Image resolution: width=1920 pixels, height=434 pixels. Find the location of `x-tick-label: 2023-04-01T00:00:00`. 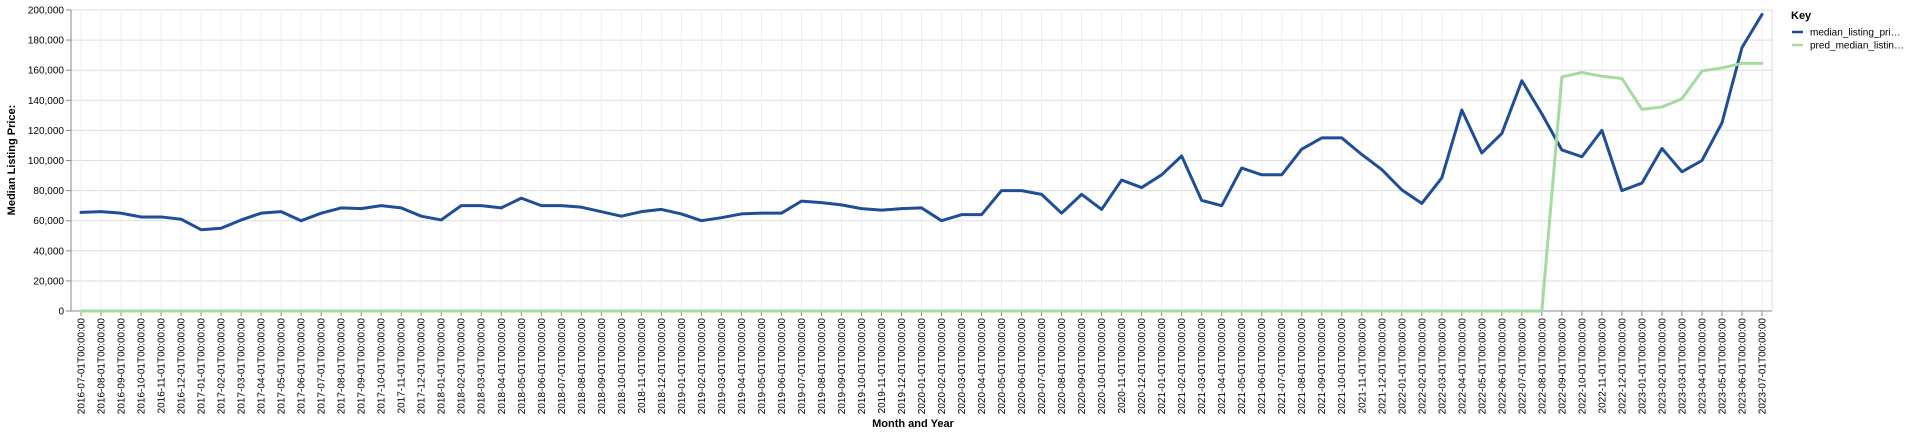

x-tick-label: 2023-04-01T00:00:00 is located at coordinates (1702, 366).